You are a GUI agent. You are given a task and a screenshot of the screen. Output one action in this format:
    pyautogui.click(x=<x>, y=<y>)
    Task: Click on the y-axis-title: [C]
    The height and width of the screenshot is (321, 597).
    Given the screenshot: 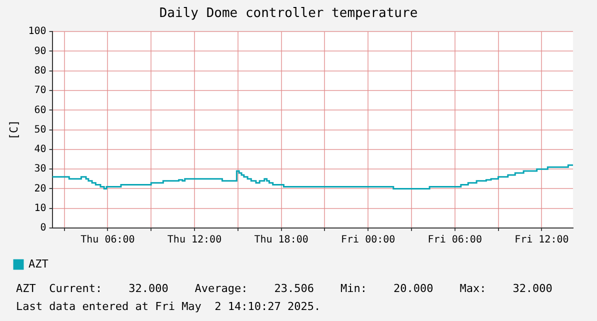 What is the action you would take?
    pyautogui.click(x=13, y=130)
    